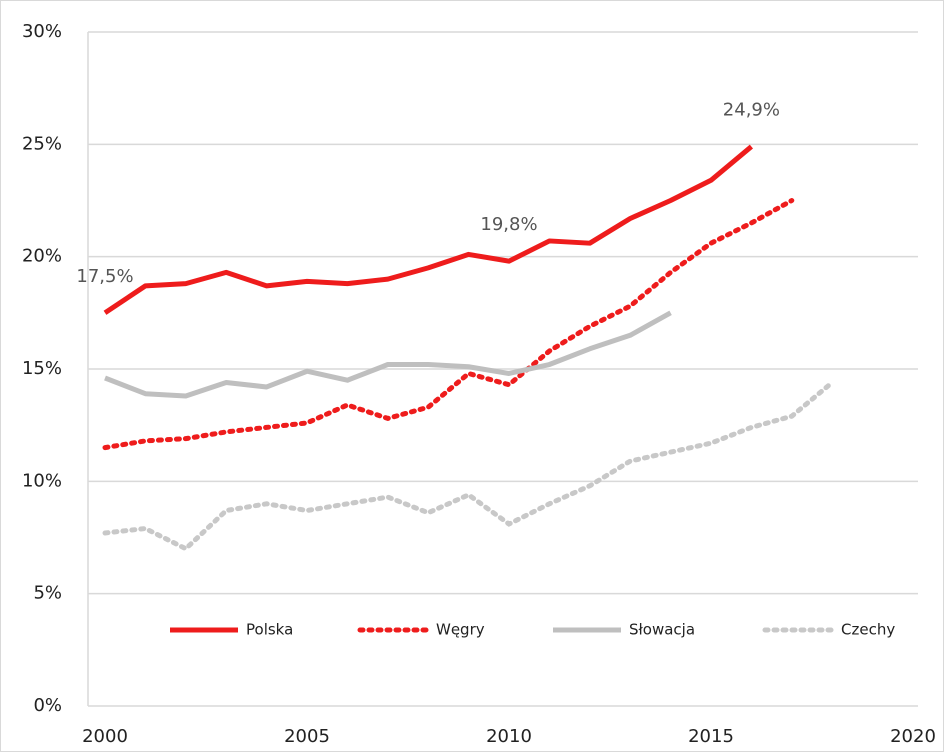  What do you see at coordinates (42, 143) in the screenshot?
I see `y-tick-label: 25%` at bounding box center [42, 143].